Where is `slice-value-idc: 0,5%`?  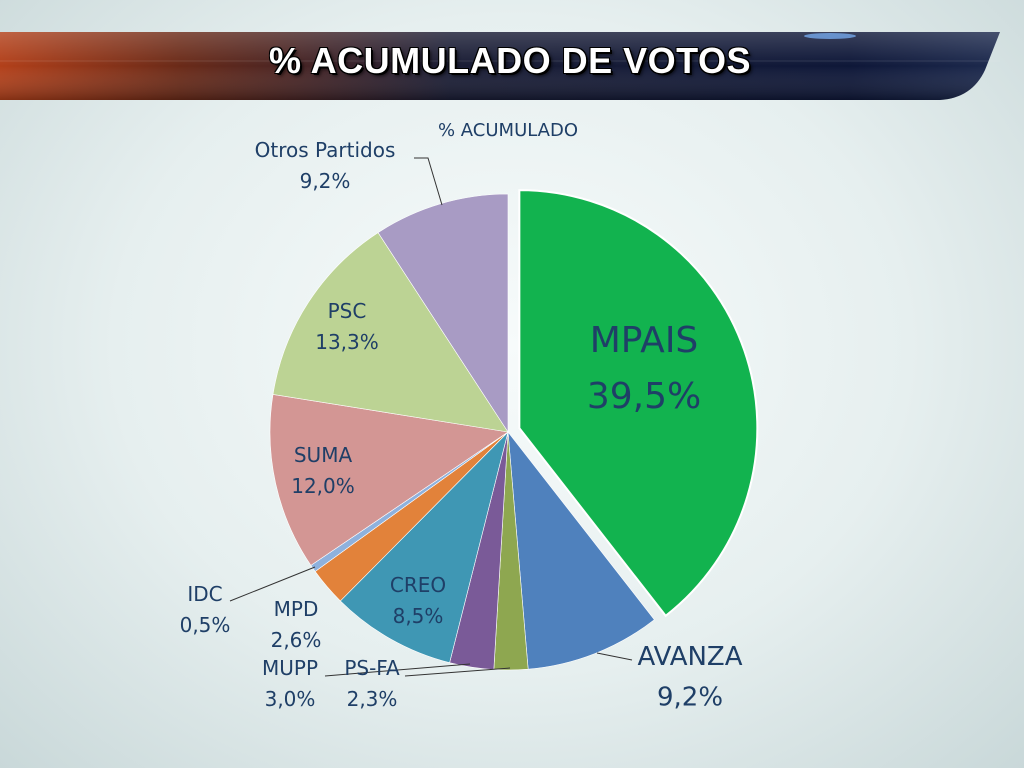 slice-value-idc: 0,5% is located at coordinates (205, 625).